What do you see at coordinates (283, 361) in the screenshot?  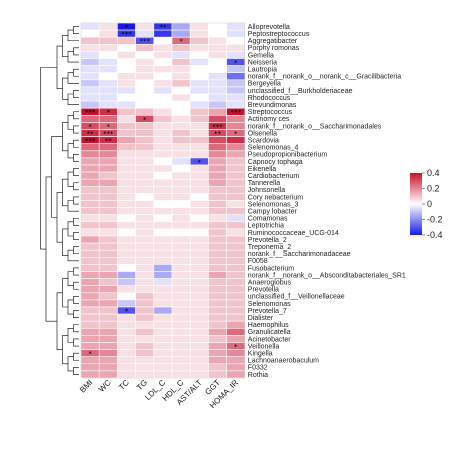 I see `row-label: Lachnoanaerobaculum` at bounding box center [283, 361].